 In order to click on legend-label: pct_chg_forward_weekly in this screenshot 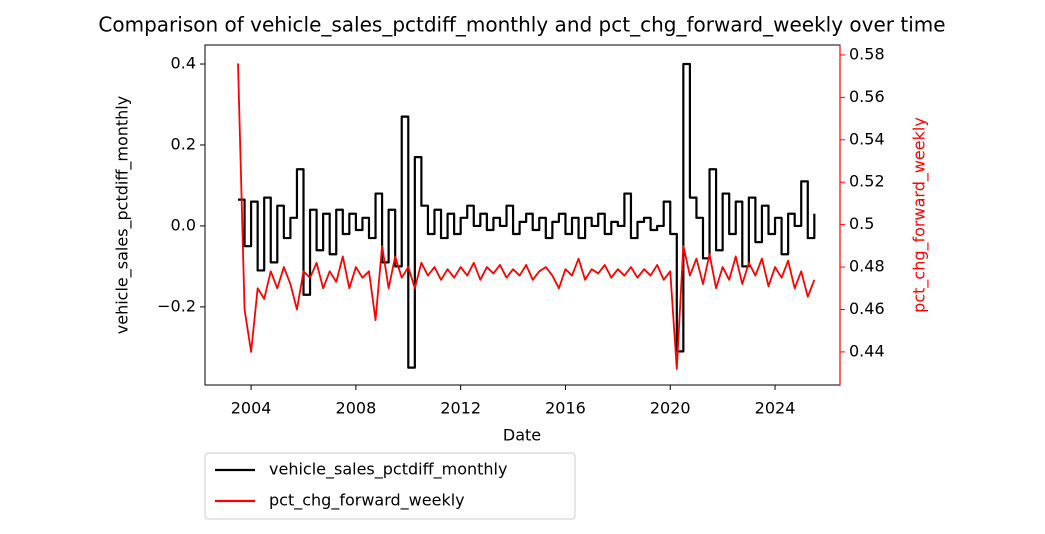, I will do `click(367, 501)`.